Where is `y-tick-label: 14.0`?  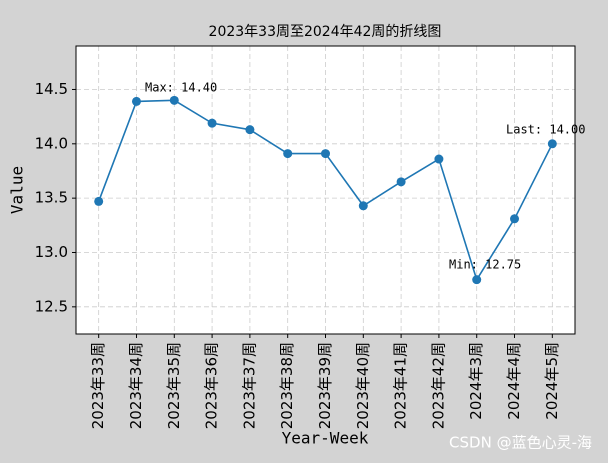
y-tick-label: 14.0 is located at coordinates (51, 143).